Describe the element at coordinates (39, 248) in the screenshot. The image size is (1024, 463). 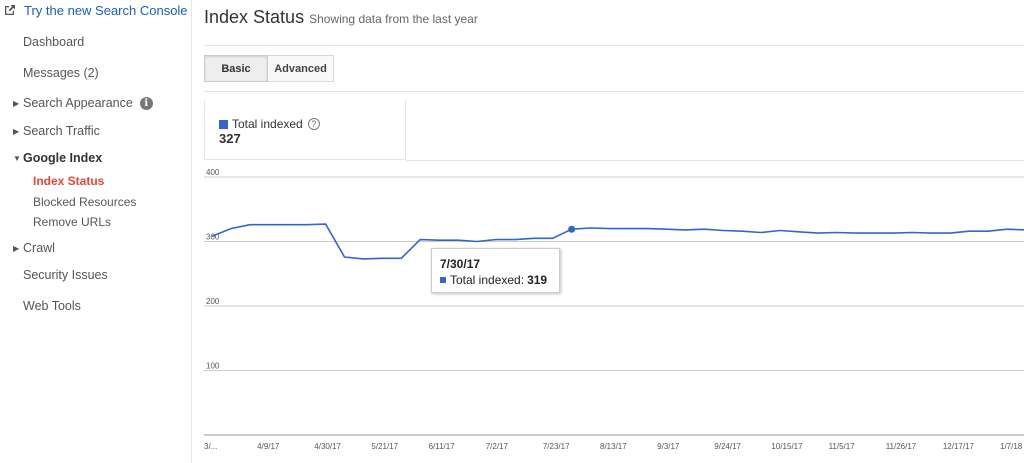
I see `sidebar-item-label: Crawl` at that location.